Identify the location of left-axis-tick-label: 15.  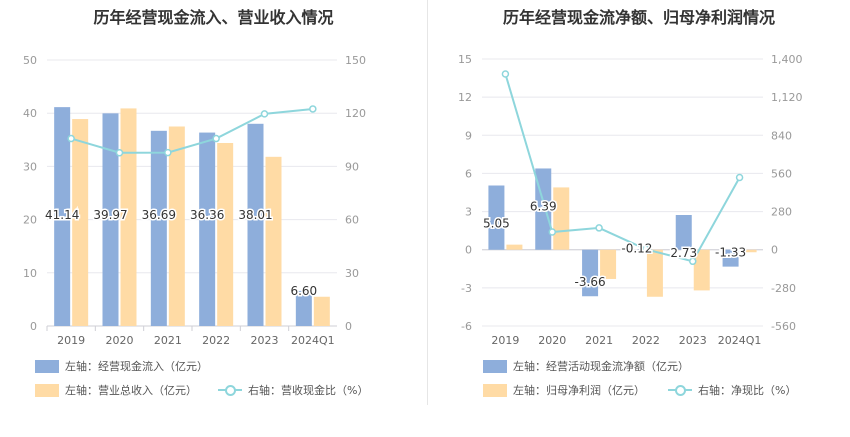
(465, 59).